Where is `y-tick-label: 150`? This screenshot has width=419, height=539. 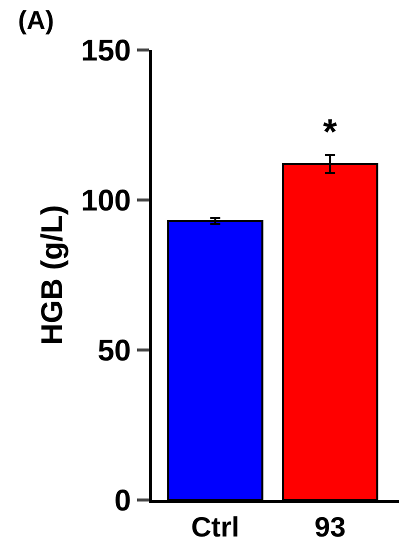 y-tick-label: 150 is located at coordinates (105, 51).